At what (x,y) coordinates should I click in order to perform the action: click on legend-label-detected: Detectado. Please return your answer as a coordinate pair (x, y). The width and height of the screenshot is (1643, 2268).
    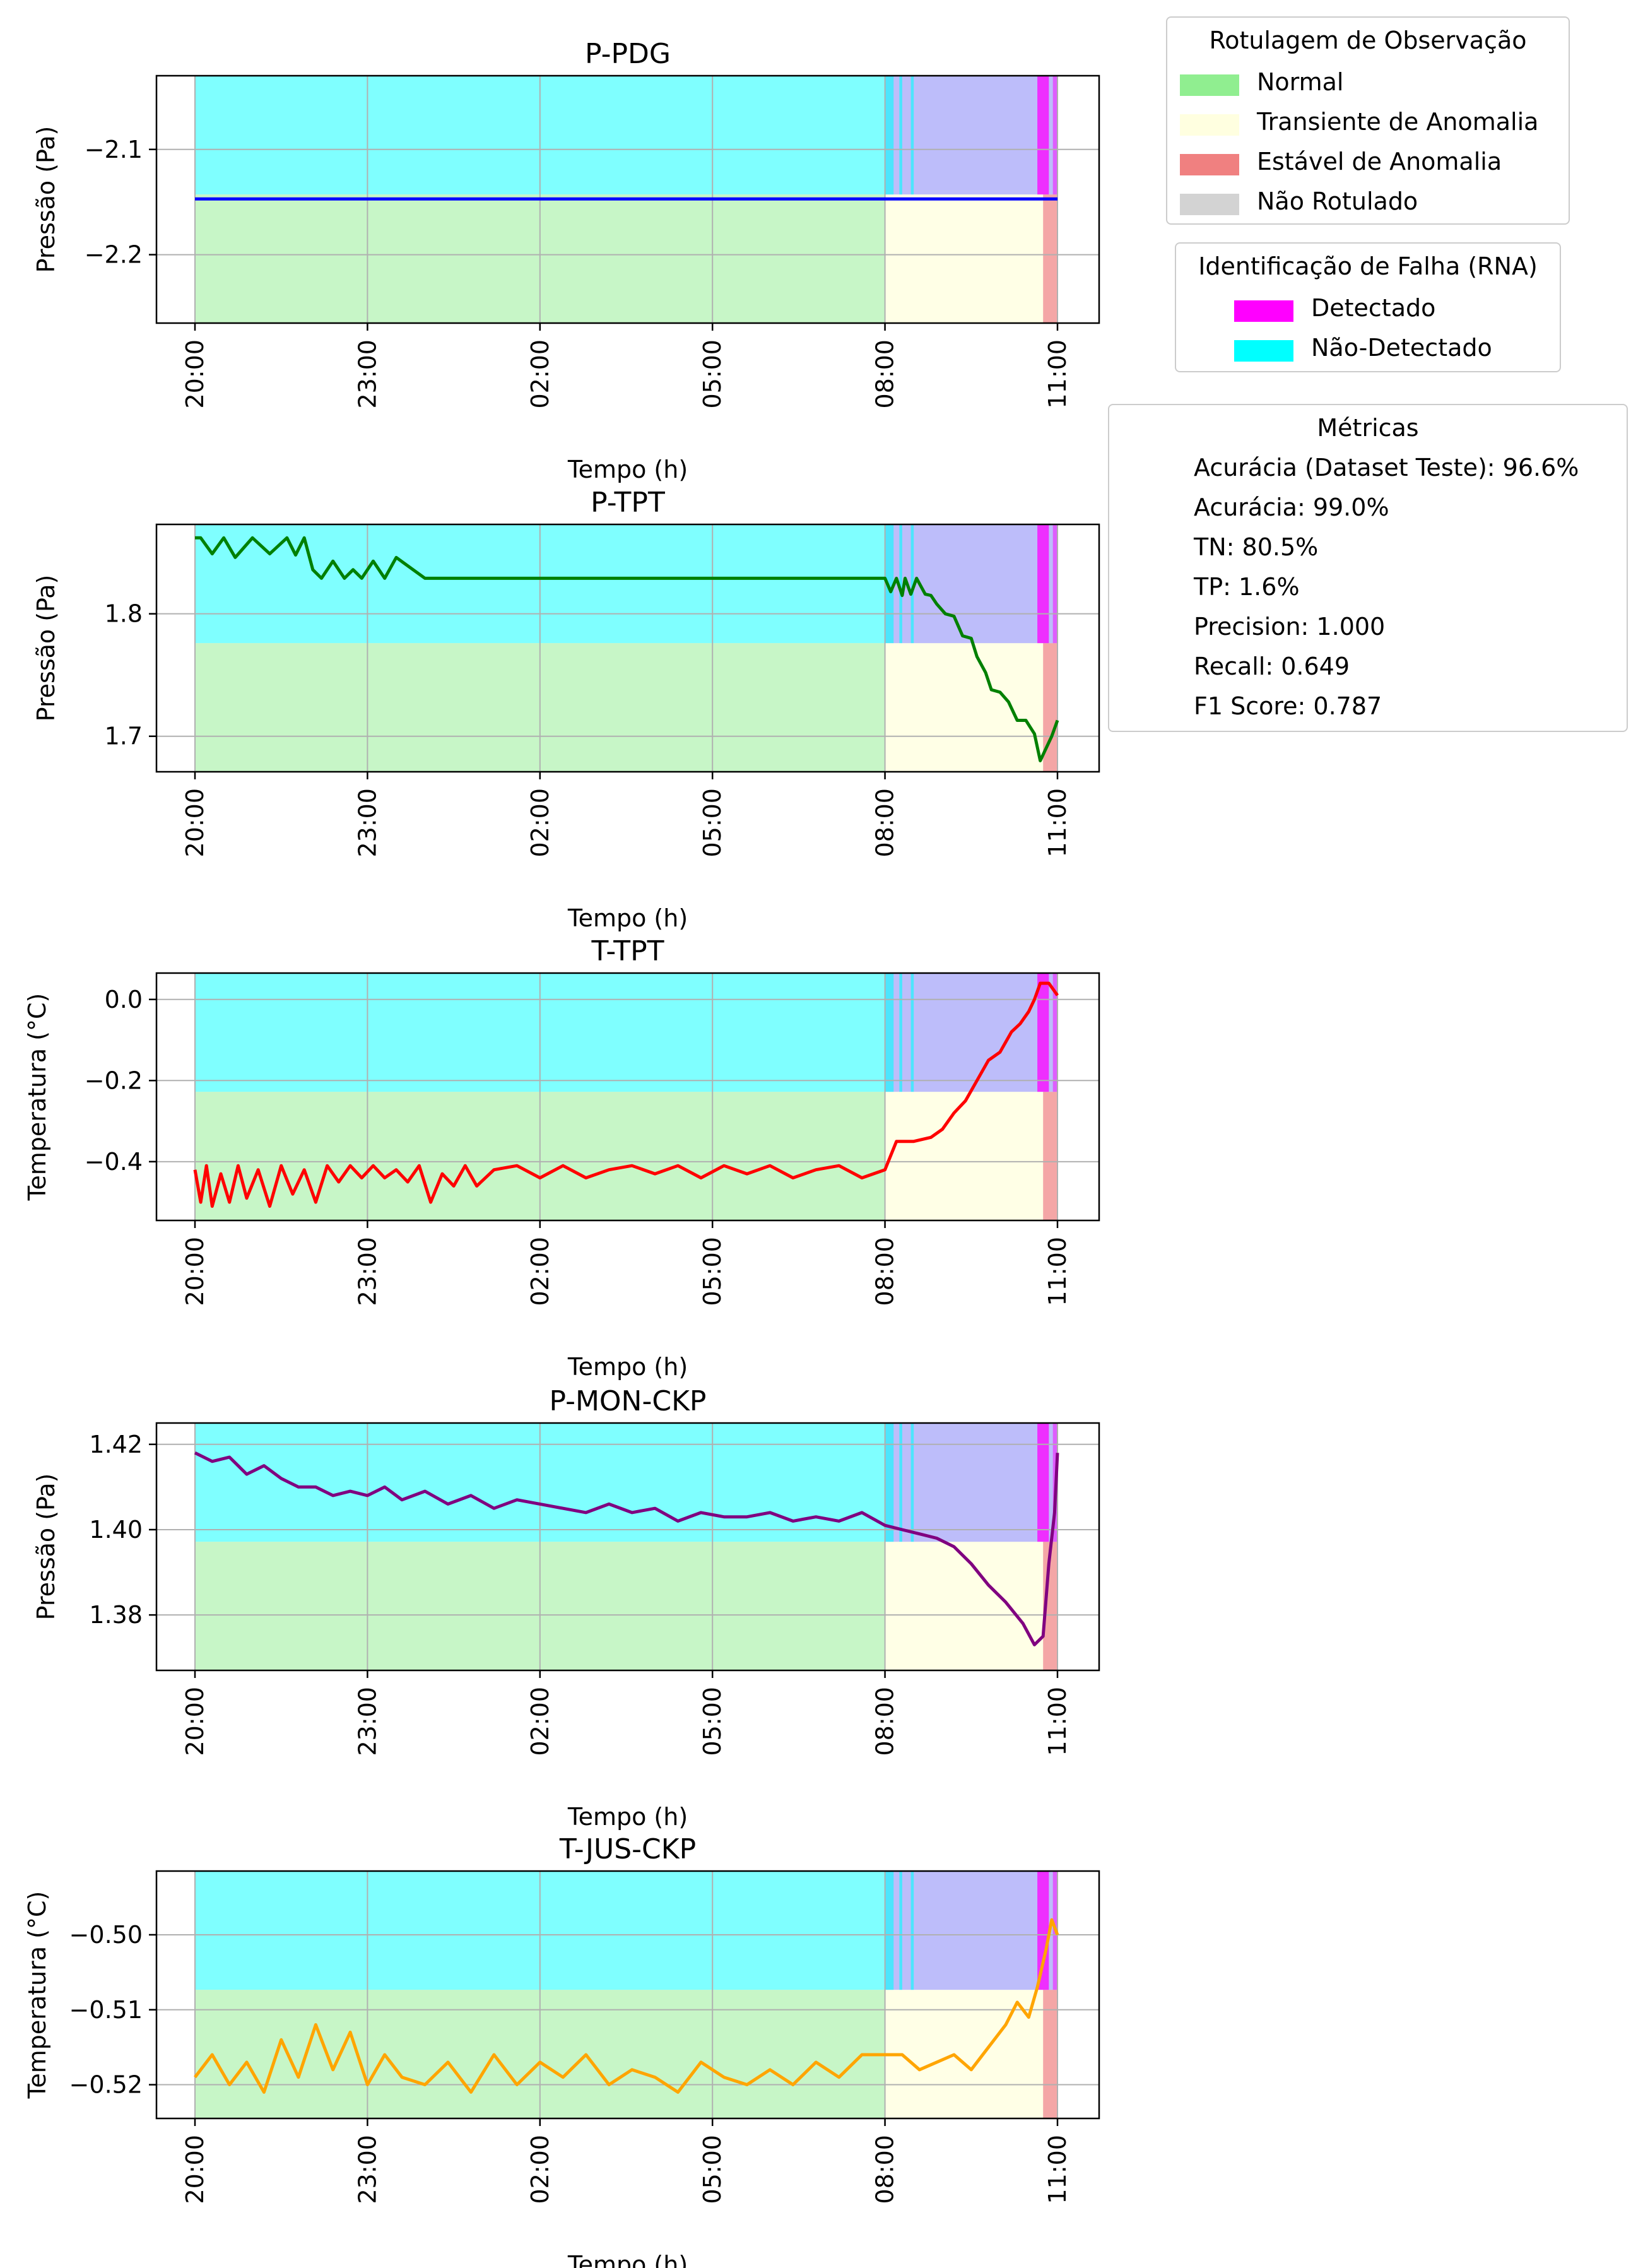
    Looking at the image, I should click on (1373, 308).